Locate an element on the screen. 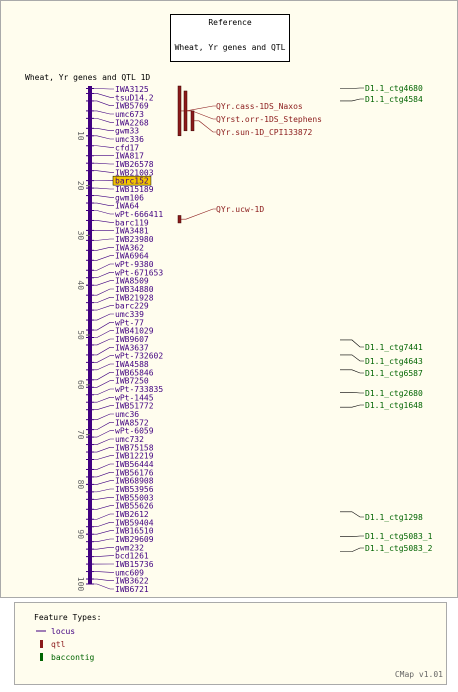  contig-label: D1.1_ctg4680 is located at coordinates (394, 88).